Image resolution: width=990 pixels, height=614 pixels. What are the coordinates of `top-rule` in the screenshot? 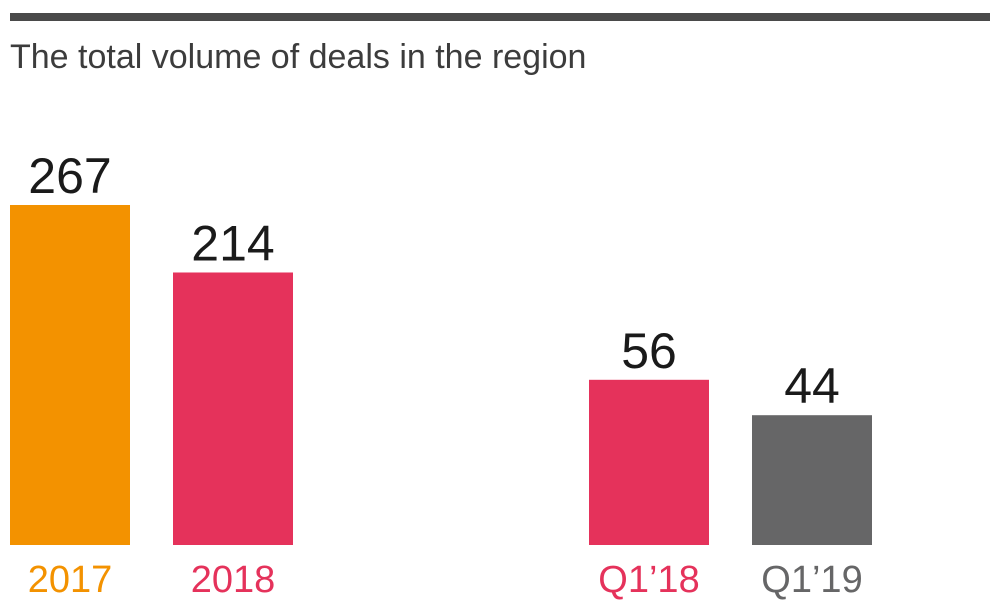 It's located at (500, 17).